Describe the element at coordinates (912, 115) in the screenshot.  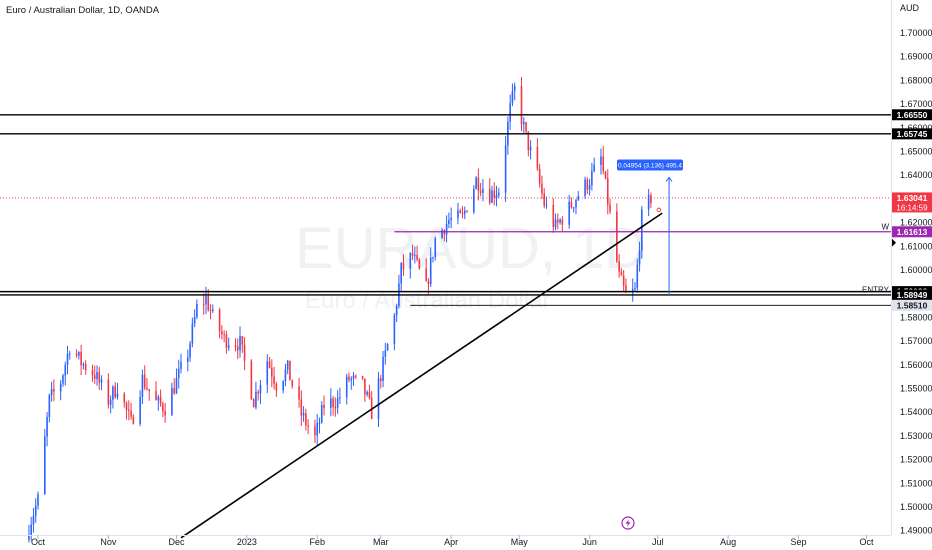
I see `level-1-66550-tag: 1.66550` at that location.